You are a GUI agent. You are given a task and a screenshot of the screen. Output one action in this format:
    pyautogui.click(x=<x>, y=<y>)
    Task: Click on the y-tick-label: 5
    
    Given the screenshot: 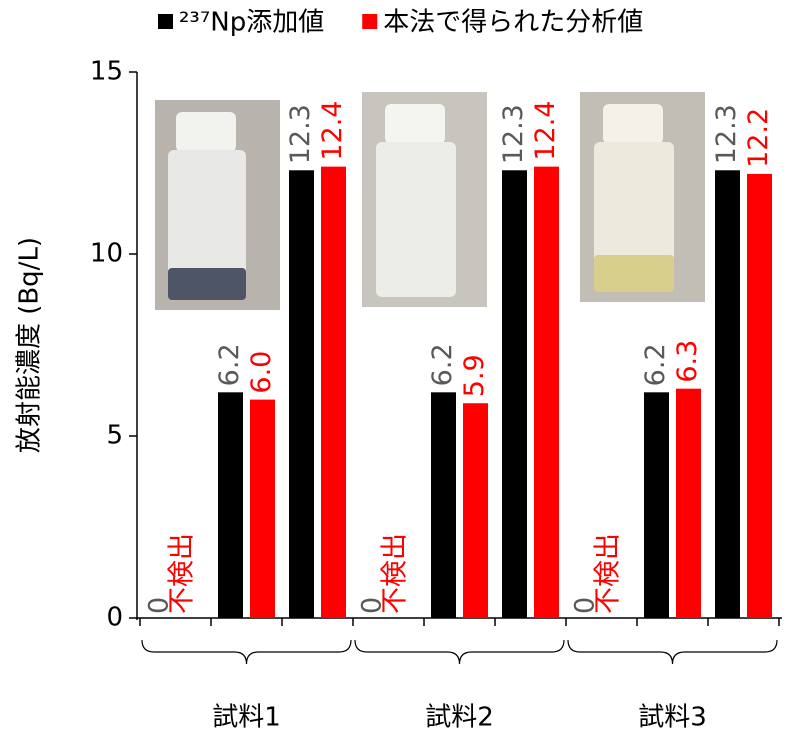 What is the action you would take?
    pyautogui.click(x=114, y=436)
    